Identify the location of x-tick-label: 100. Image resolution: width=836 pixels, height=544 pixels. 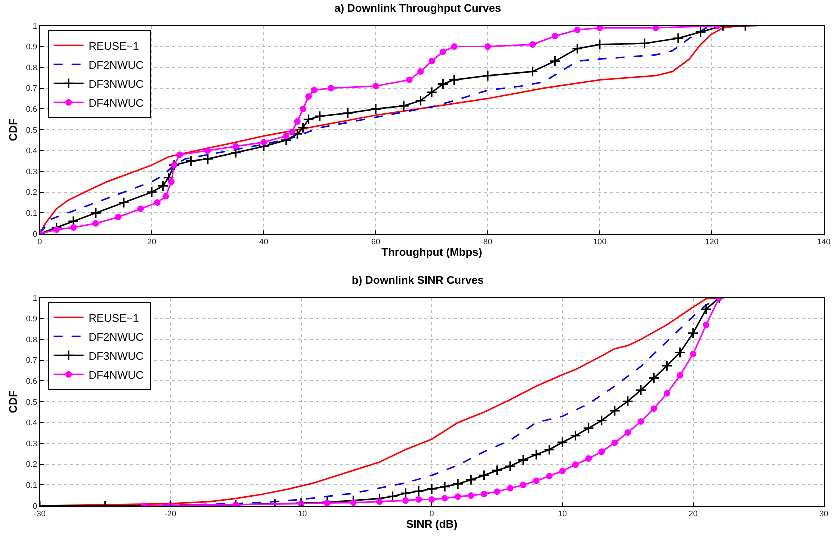
(600, 242).